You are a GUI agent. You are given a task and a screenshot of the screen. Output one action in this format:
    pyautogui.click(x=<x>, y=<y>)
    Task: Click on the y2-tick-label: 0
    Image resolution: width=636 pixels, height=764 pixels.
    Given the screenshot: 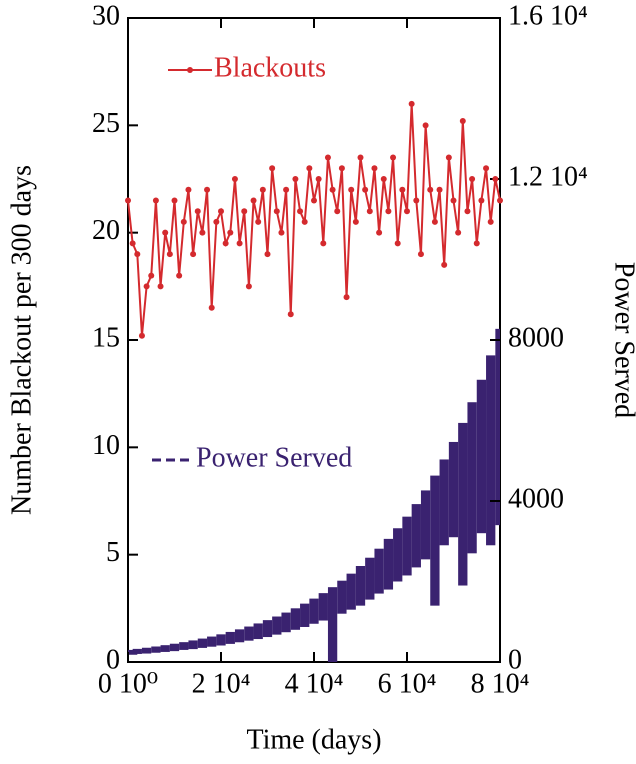 What is the action you would take?
    pyautogui.click(x=515, y=659)
    